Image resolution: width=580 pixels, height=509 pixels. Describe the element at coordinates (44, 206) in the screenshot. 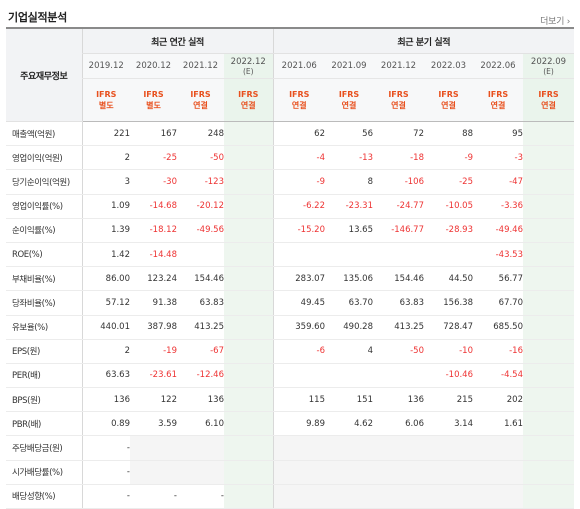

I see `row-label: 영업이익률(%)` at that location.